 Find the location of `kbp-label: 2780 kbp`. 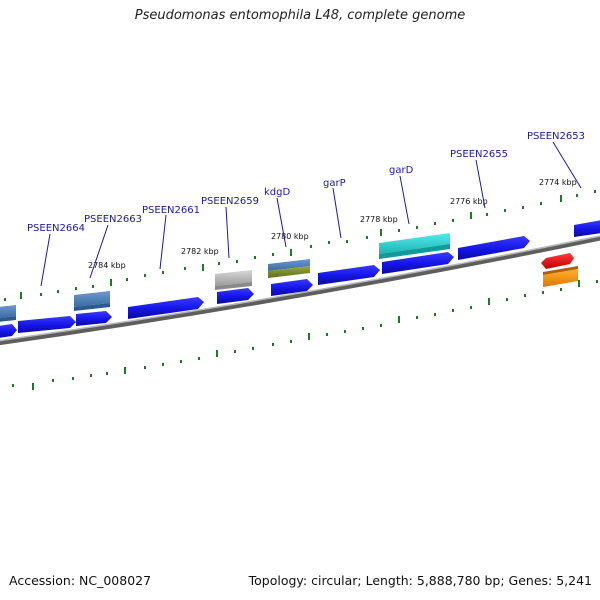

kbp-label: 2780 kbp is located at coordinates (290, 236).